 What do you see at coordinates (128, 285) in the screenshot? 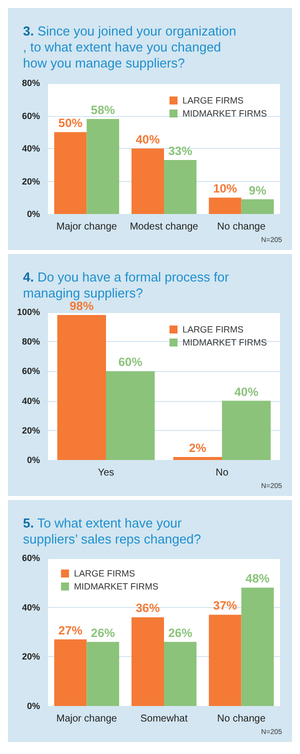
I see `chart-title: 4. Do you have a formal process for managing suppliers?` at bounding box center [128, 285].